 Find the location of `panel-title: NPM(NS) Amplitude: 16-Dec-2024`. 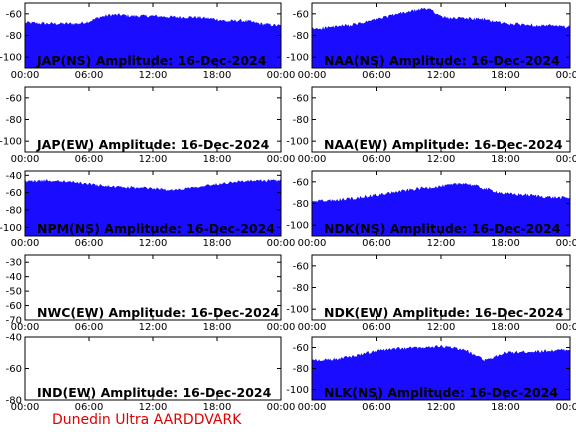

panel-title: NPM(NS) Amplitude: 16-Dec-2024 is located at coordinates (156, 228).